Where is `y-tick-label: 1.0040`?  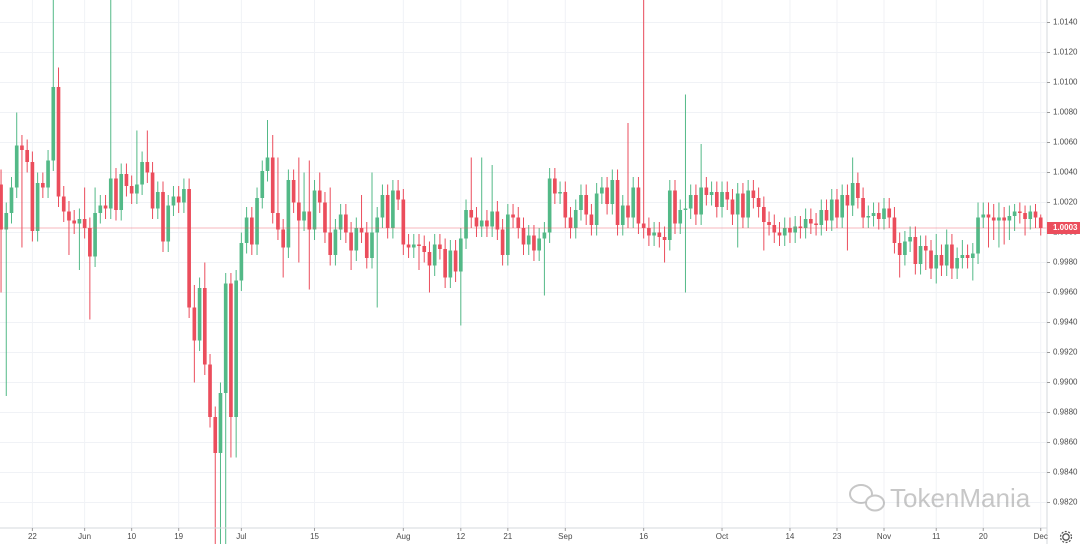
y-tick-label: 1.0040 is located at coordinates (1065, 172).